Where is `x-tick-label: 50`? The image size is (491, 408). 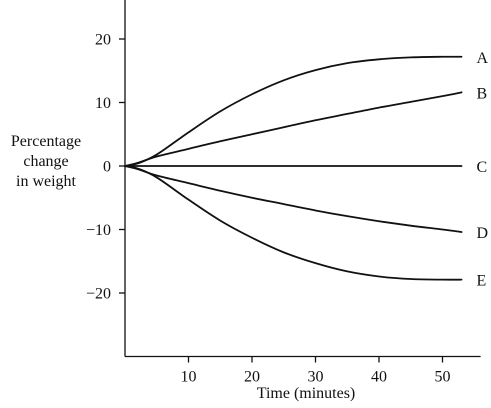
x-tick-label: 50 is located at coordinates (443, 377).